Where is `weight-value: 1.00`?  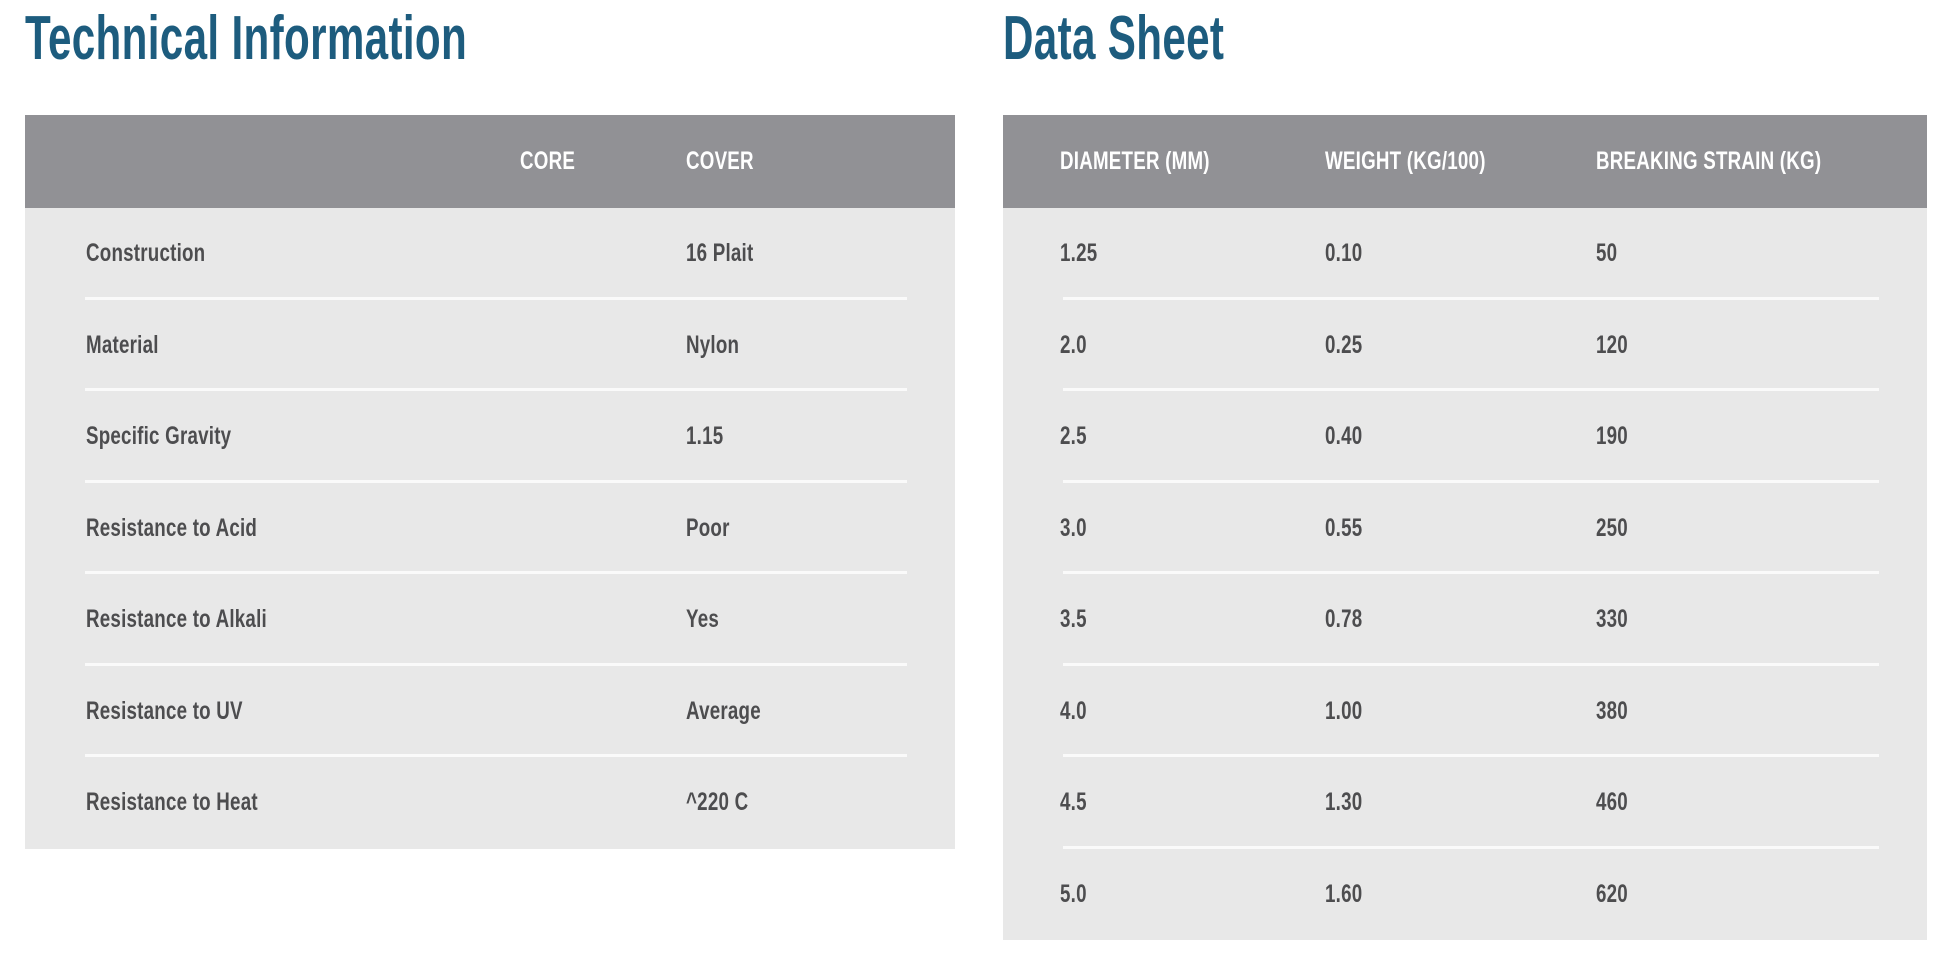 weight-value: 1.00 is located at coordinates (1344, 710).